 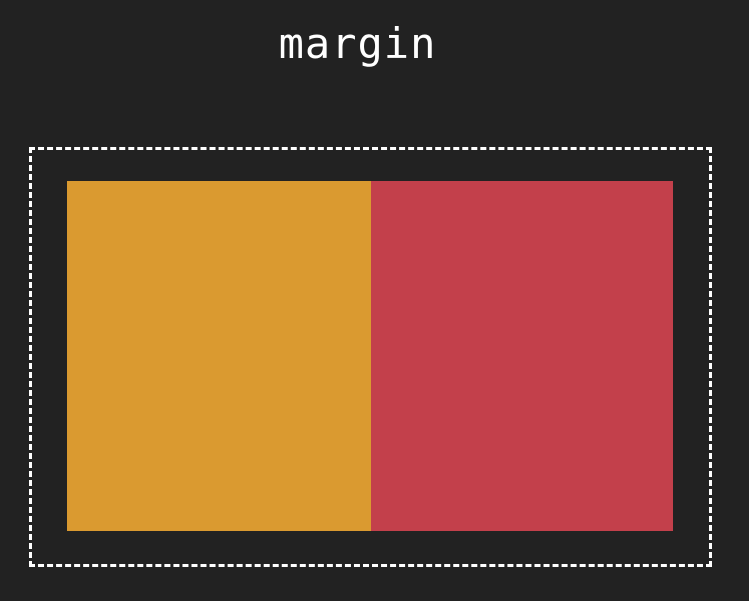 What do you see at coordinates (357, 43) in the screenshot?
I see `diagram-title: margin` at bounding box center [357, 43].